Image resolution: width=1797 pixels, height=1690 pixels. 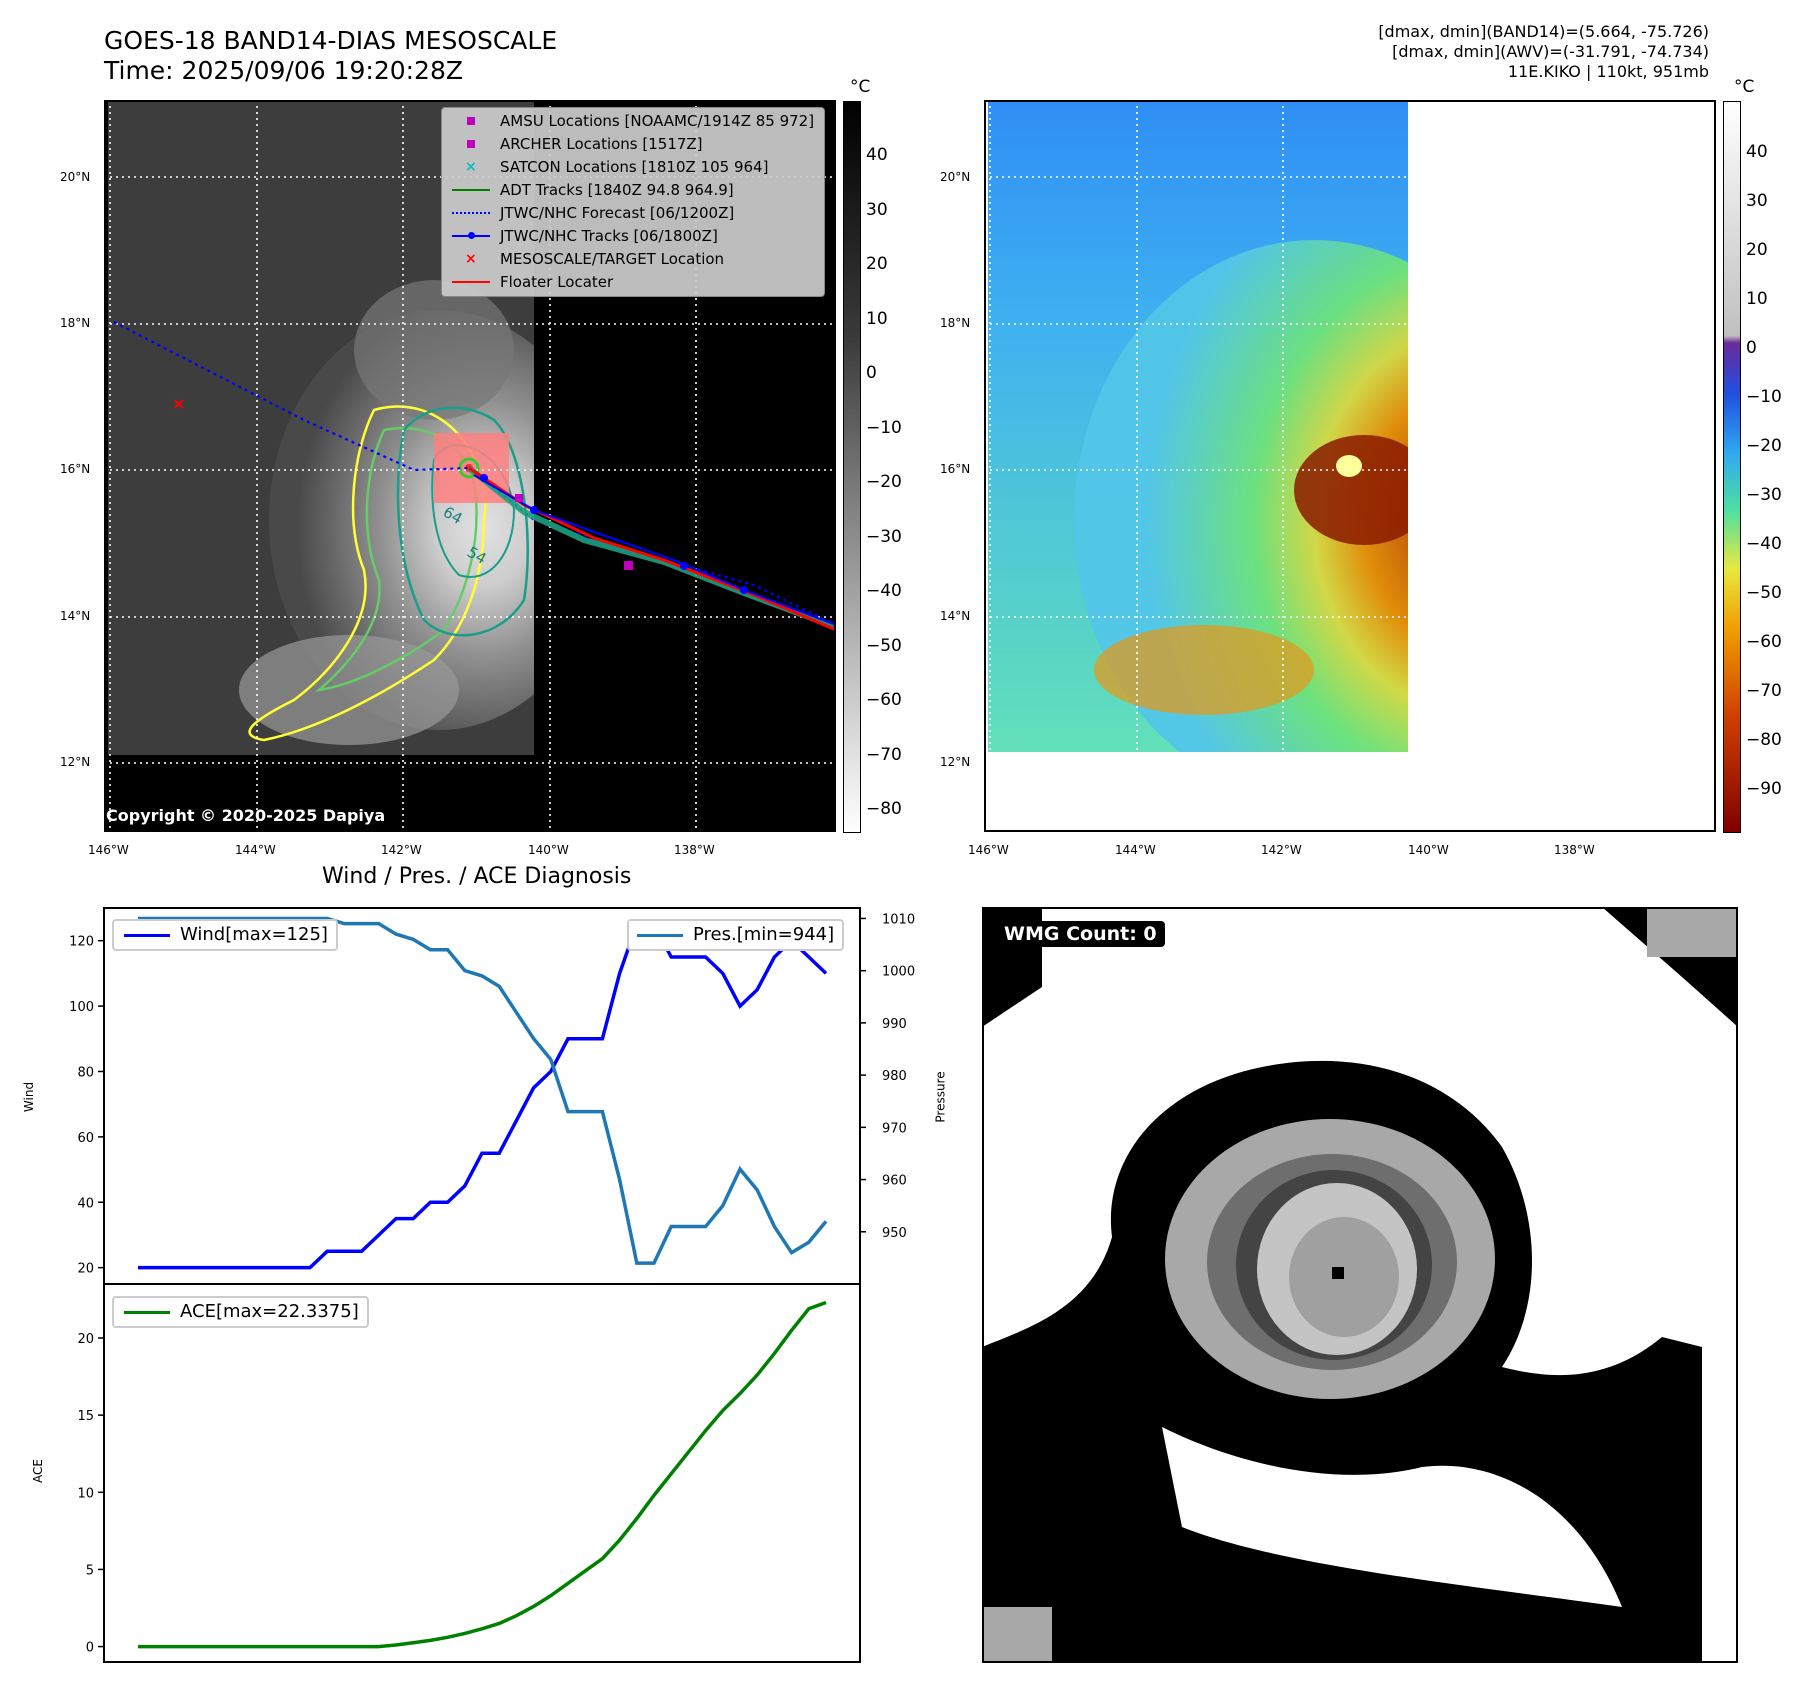 What do you see at coordinates (877, 318) in the screenshot?
I see `ir-colorbar-tick: 10` at bounding box center [877, 318].